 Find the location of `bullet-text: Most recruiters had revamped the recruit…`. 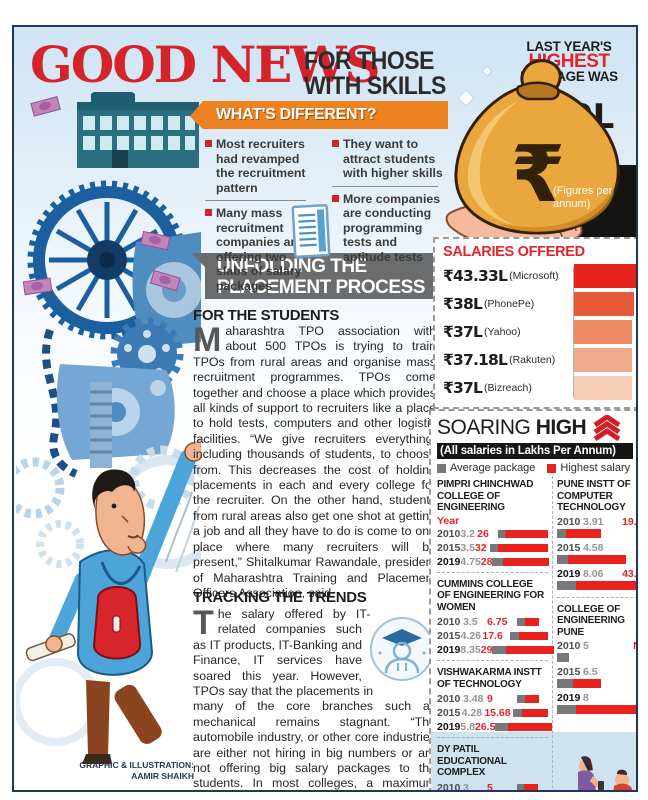

bullet-text: Most recruiters had revamped the recruit… is located at coordinates (261, 166).